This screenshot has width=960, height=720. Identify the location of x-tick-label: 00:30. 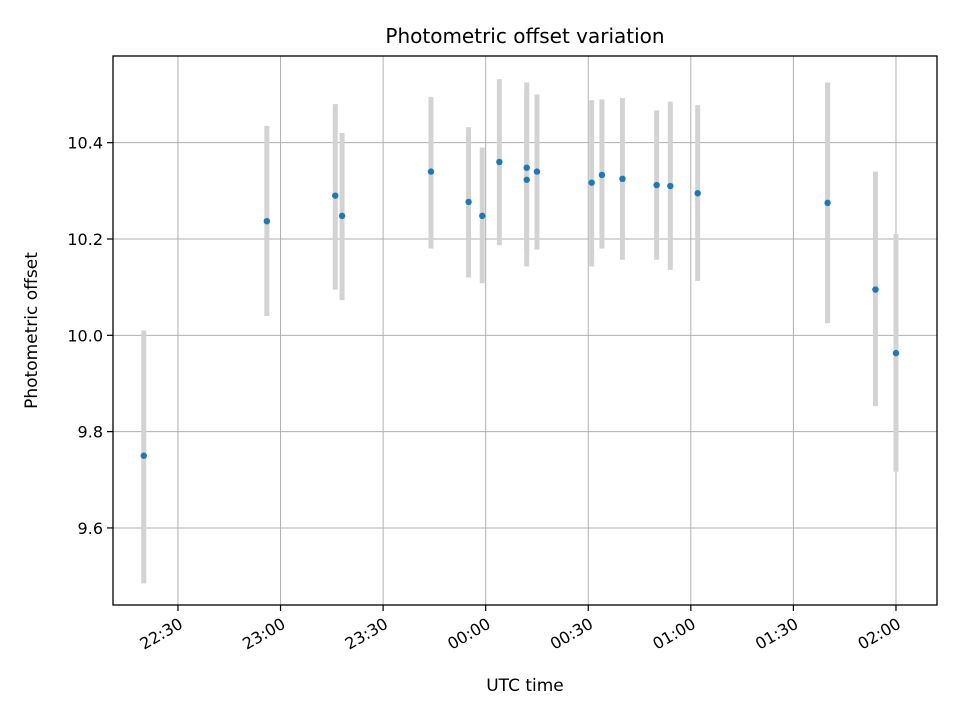
(571, 634).